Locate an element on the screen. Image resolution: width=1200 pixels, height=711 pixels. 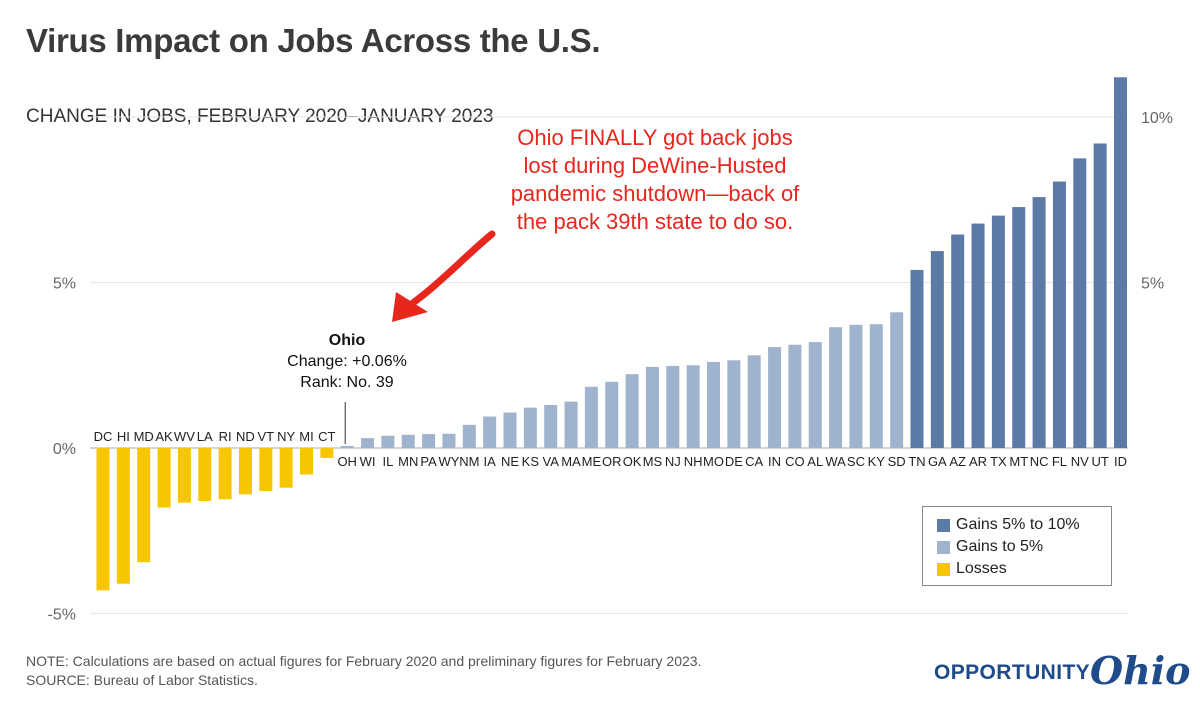
category-label: AL is located at coordinates (815, 461).